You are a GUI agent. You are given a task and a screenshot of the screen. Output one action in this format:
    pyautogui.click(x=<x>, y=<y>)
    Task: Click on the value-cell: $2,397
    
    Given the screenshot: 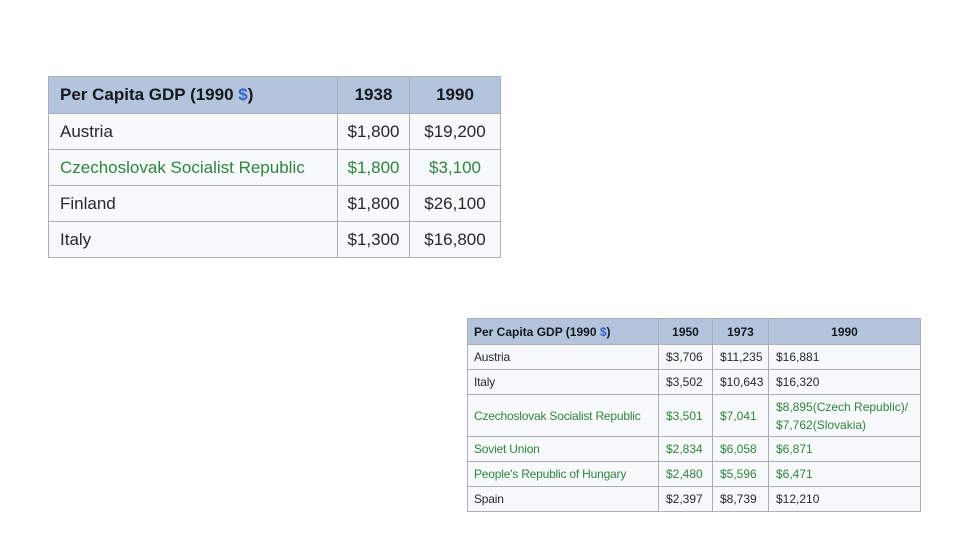 What is the action you would take?
    pyautogui.click(x=685, y=499)
    